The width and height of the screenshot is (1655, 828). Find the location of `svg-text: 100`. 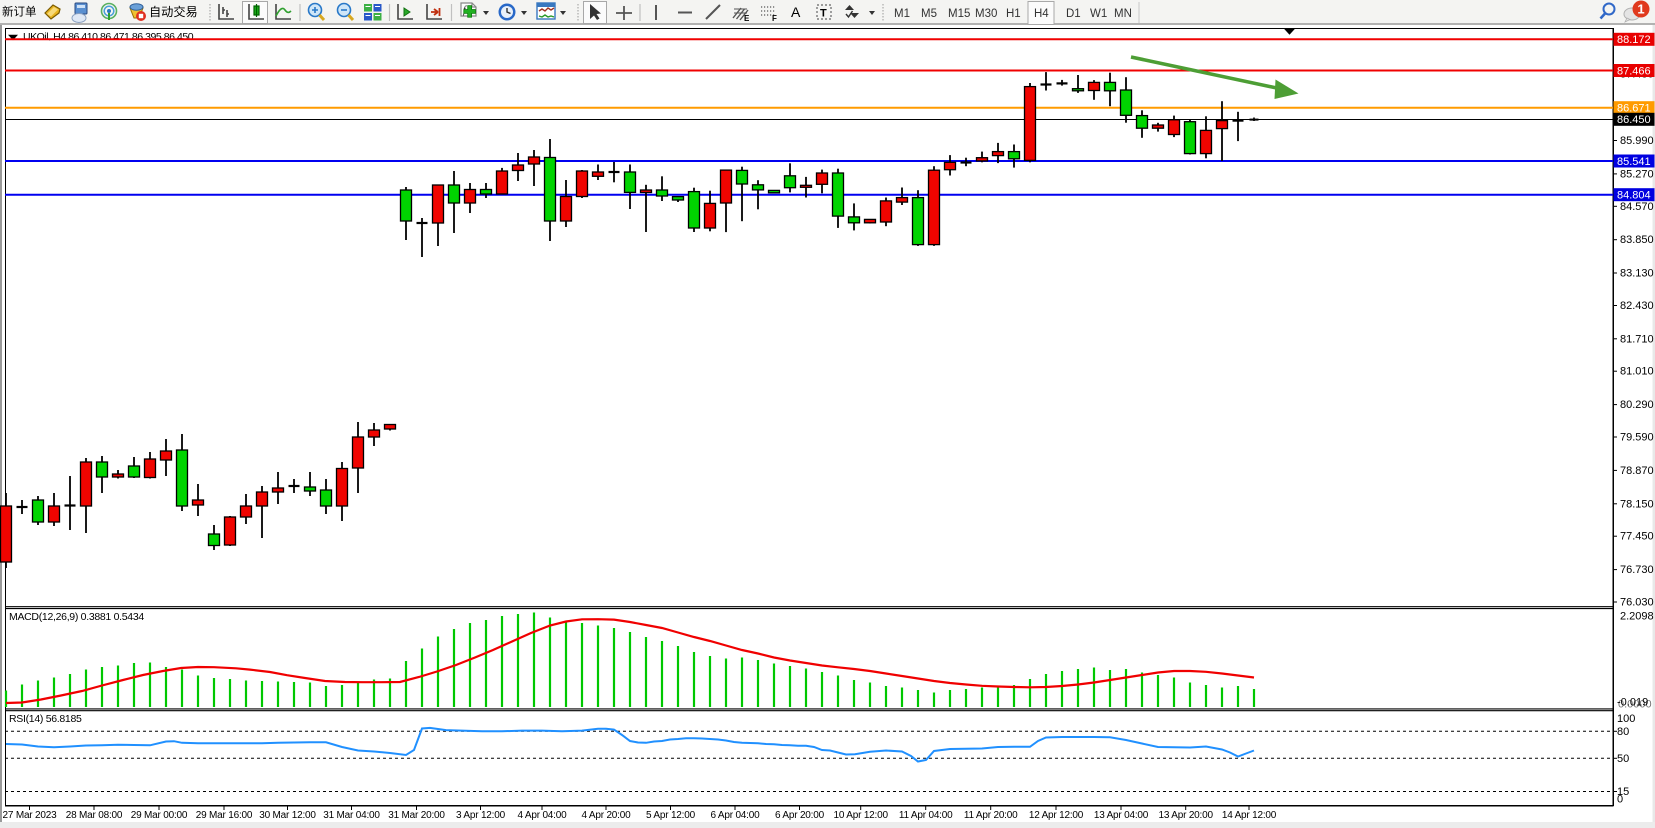

svg-text: 100 is located at coordinates (1626, 719).